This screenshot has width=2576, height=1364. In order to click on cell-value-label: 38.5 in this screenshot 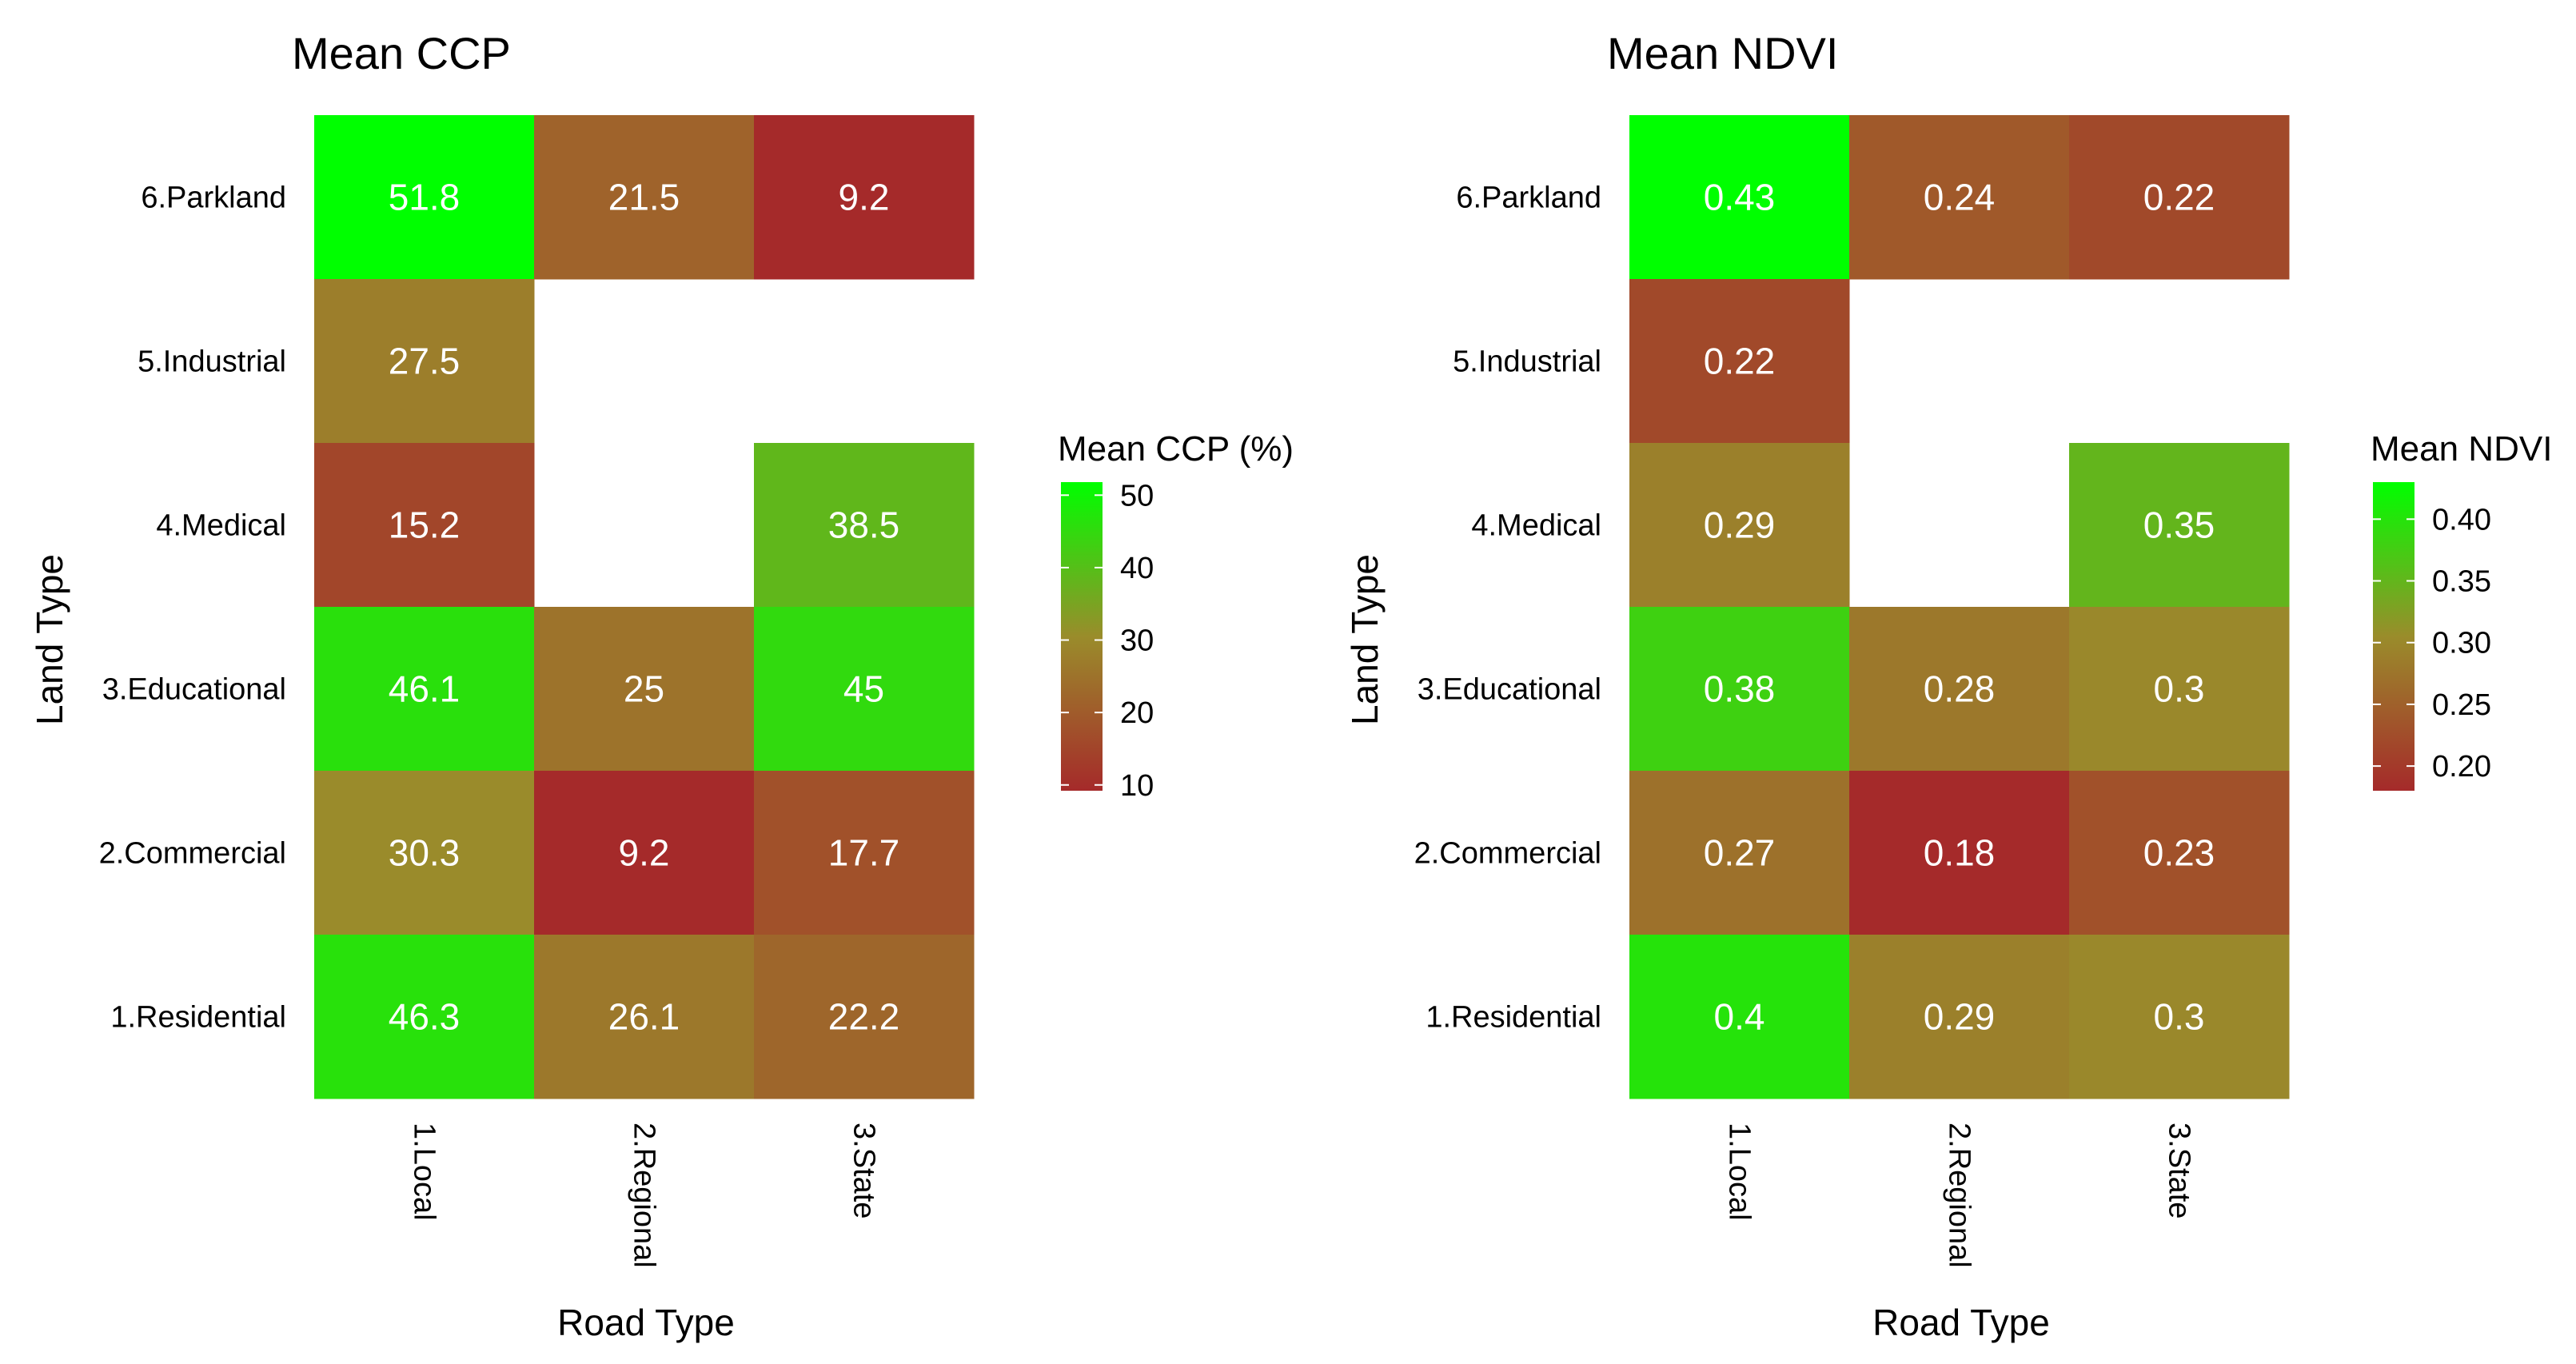, I will do `click(864, 525)`.